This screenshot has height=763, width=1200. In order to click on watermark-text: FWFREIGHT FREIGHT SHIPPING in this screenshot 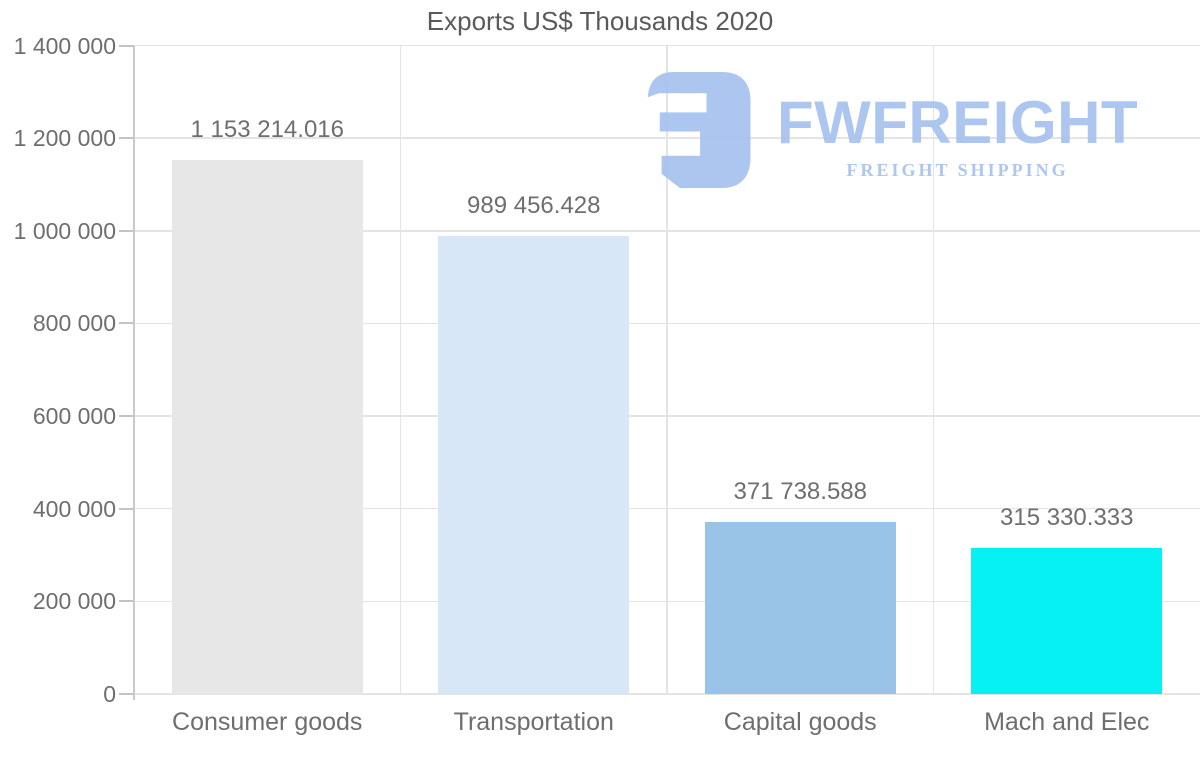, I will do `click(957, 123)`.